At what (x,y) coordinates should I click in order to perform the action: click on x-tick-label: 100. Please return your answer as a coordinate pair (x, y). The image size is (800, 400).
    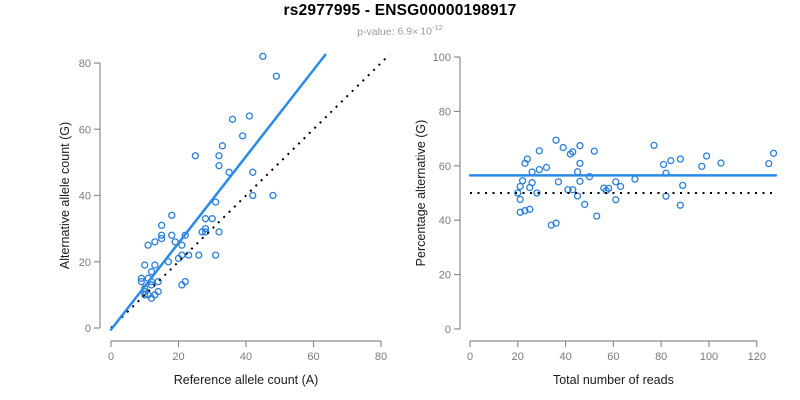
    Looking at the image, I should click on (709, 357).